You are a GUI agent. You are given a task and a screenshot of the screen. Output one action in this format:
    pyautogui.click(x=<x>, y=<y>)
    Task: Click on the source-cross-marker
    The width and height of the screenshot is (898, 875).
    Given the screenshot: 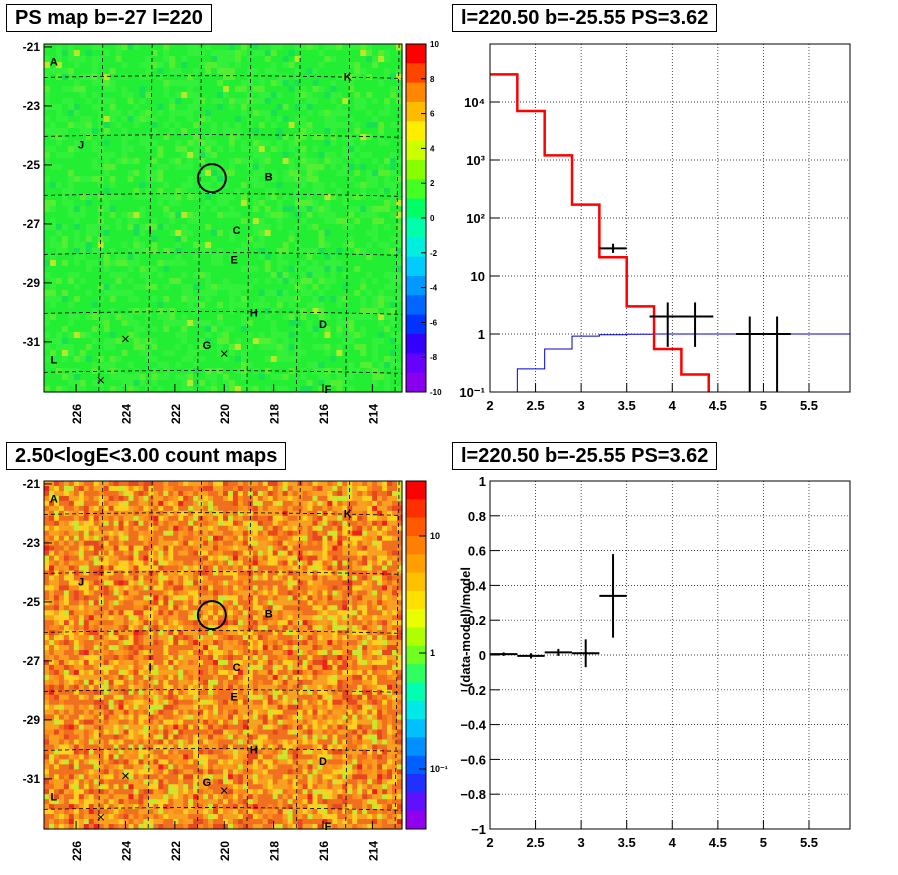 What is the action you would take?
    pyautogui.click(x=125, y=339)
    